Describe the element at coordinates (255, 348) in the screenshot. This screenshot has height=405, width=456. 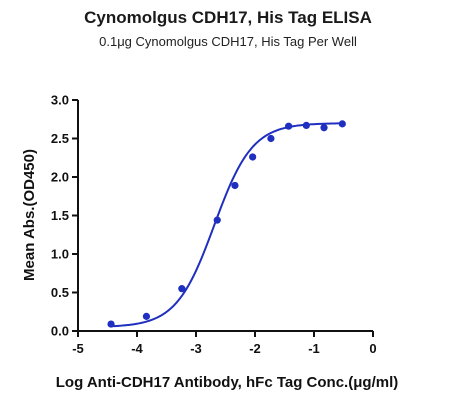
I see `x-tick-label: -2` at that location.